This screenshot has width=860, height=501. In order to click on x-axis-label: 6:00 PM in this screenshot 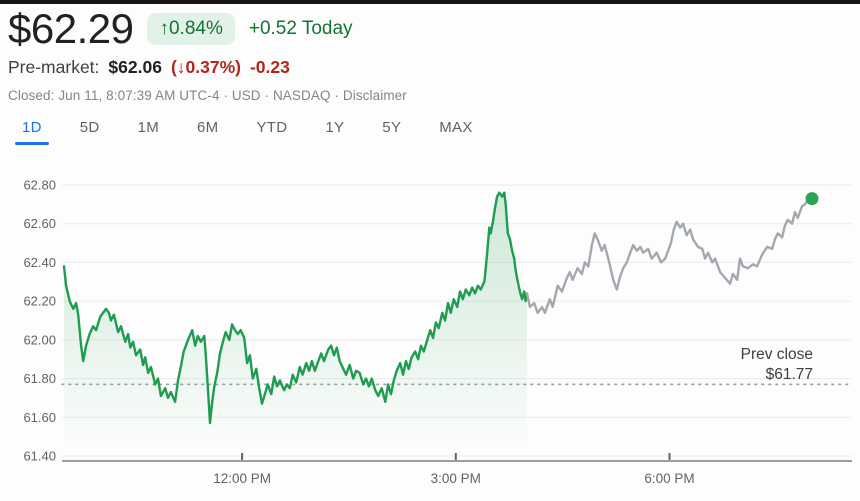, I will do `click(669, 478)`.